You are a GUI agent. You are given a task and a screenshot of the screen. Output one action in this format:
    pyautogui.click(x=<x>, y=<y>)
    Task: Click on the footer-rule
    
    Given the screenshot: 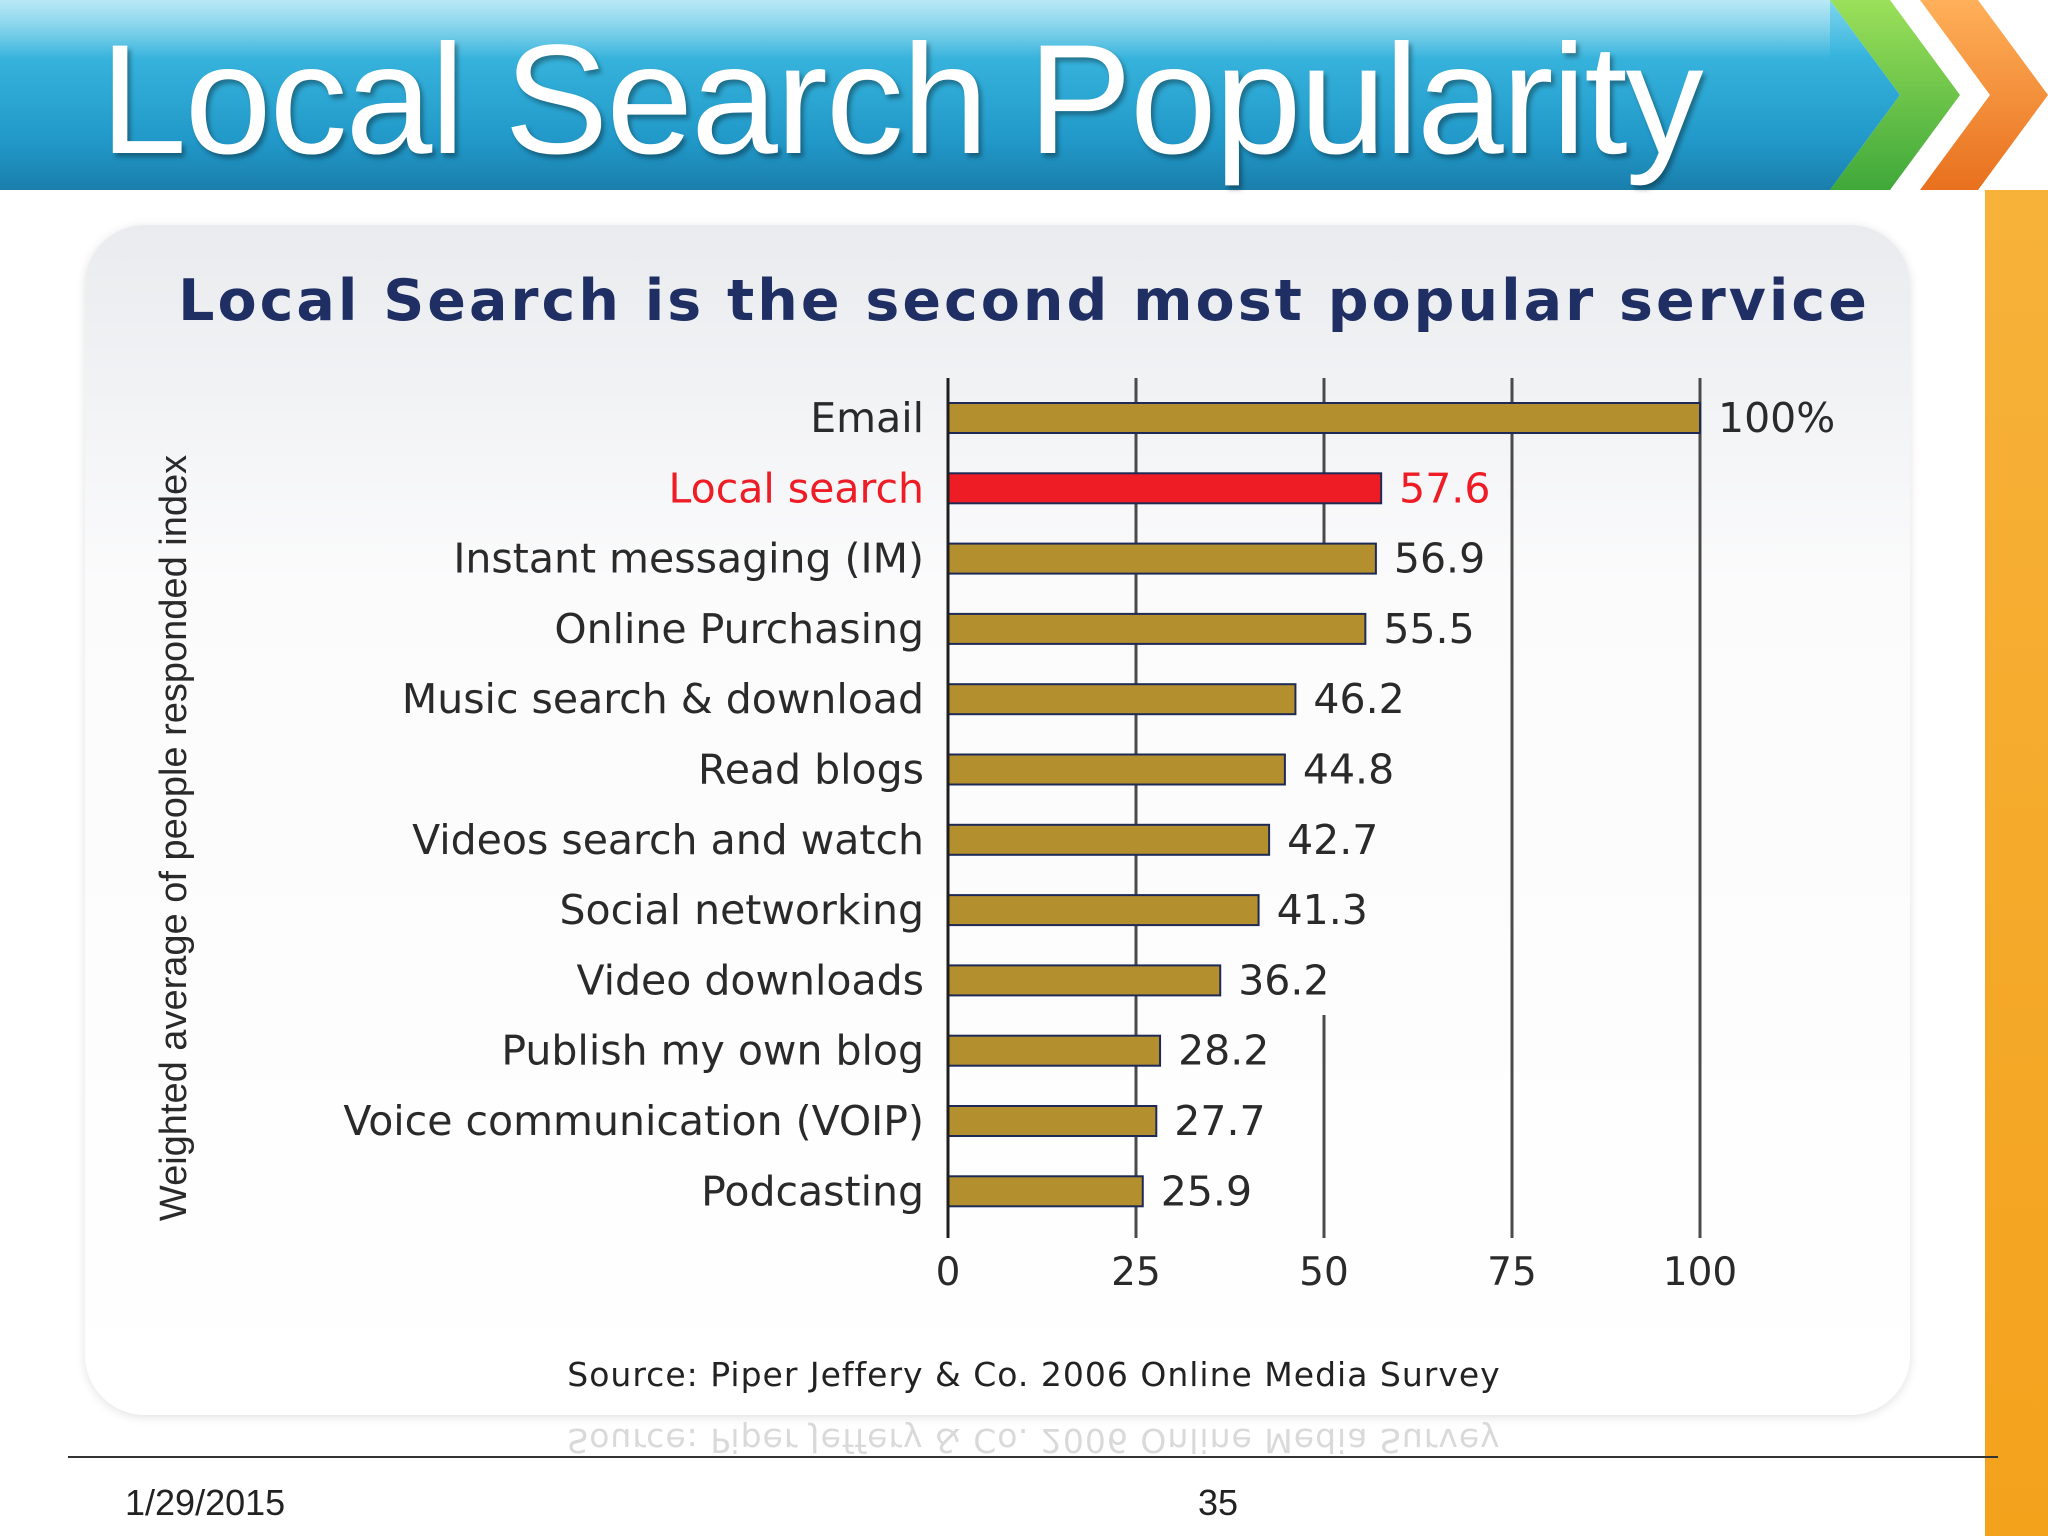 What is the action you would take?
    pyautogui.click(x=1033, y=1457)
    